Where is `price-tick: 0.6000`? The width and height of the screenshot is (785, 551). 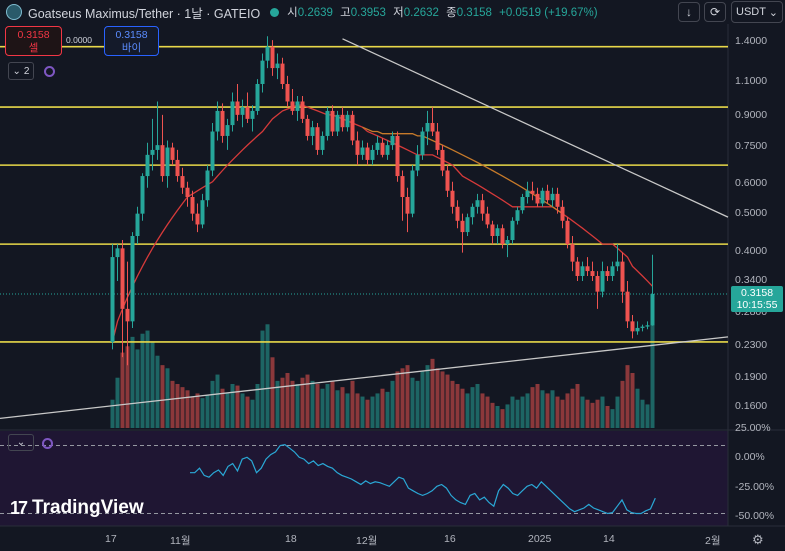 price-tick: 0.6000 is located at coordinates (751, 183).